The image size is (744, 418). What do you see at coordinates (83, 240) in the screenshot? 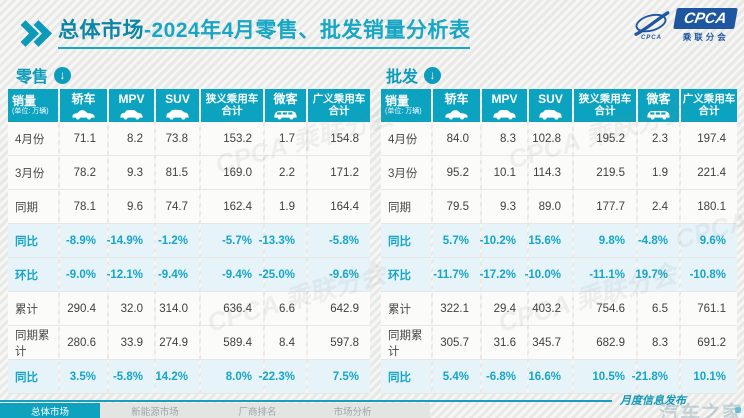
I see `table-cell: -8.9%` at bounding box center [83, 240].